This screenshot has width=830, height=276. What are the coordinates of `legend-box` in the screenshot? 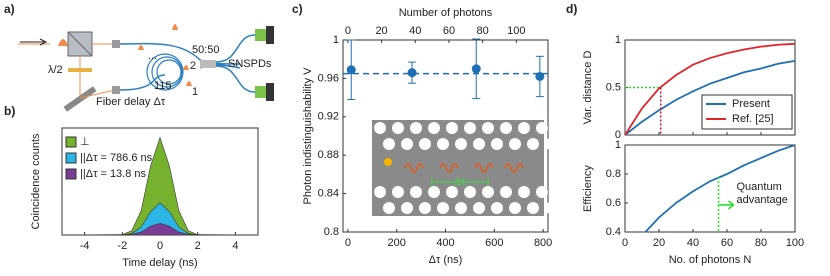 It's located at (747, 112).